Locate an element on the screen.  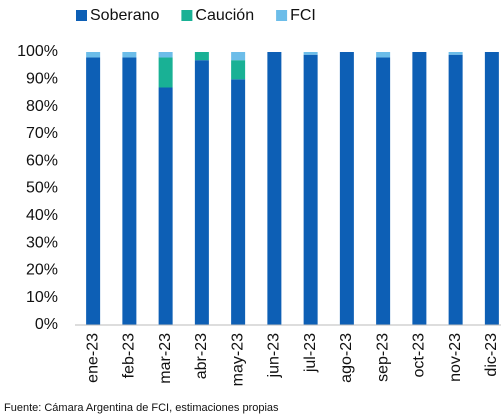
y-tick-label: 30% is located at coordinates (42, 242).